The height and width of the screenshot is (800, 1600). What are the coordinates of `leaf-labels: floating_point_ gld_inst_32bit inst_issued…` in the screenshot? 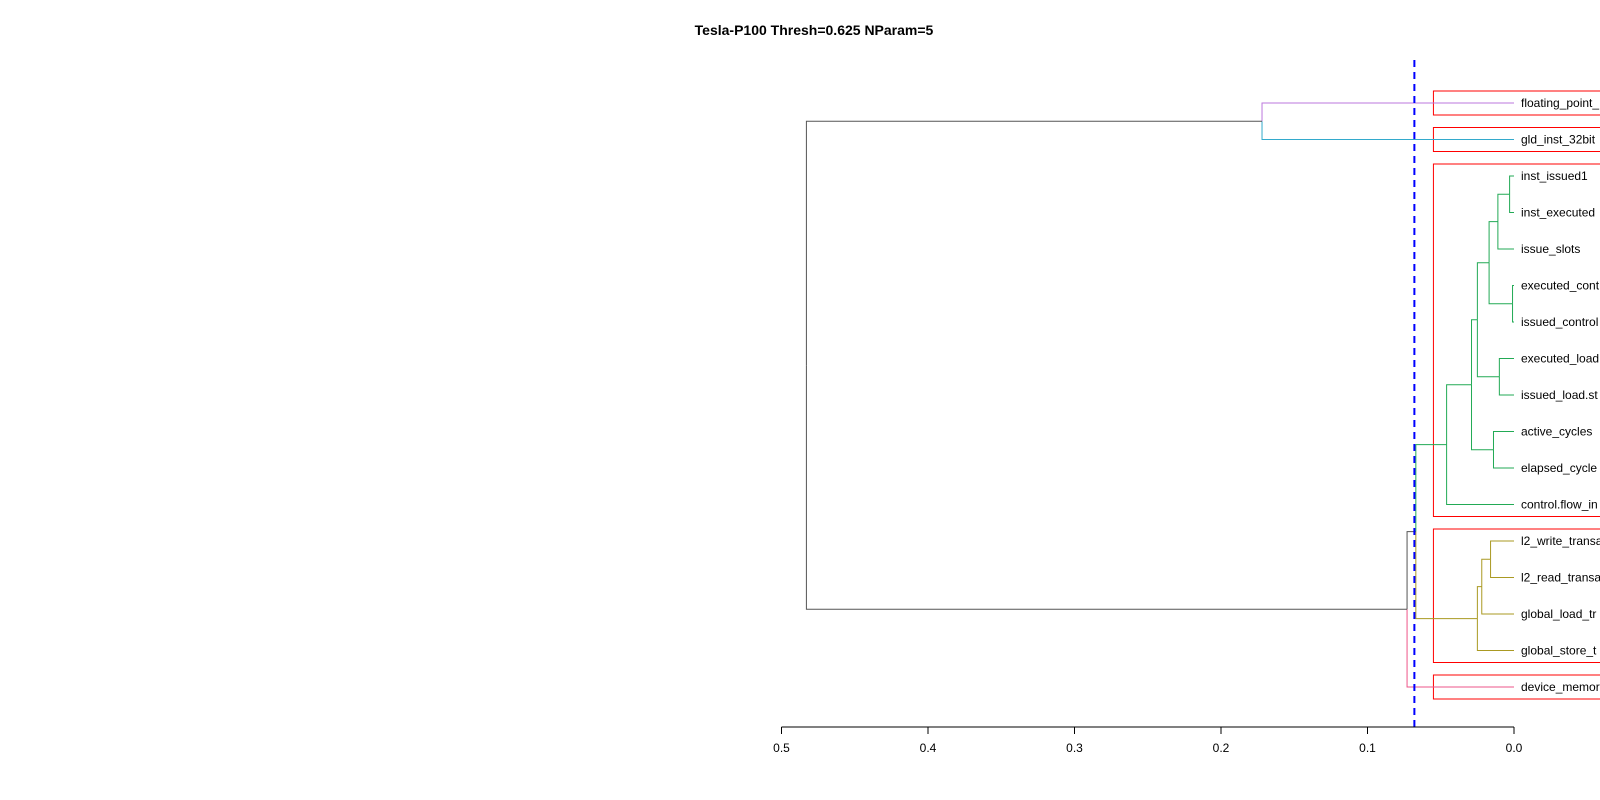 It's located at (1560, 395).